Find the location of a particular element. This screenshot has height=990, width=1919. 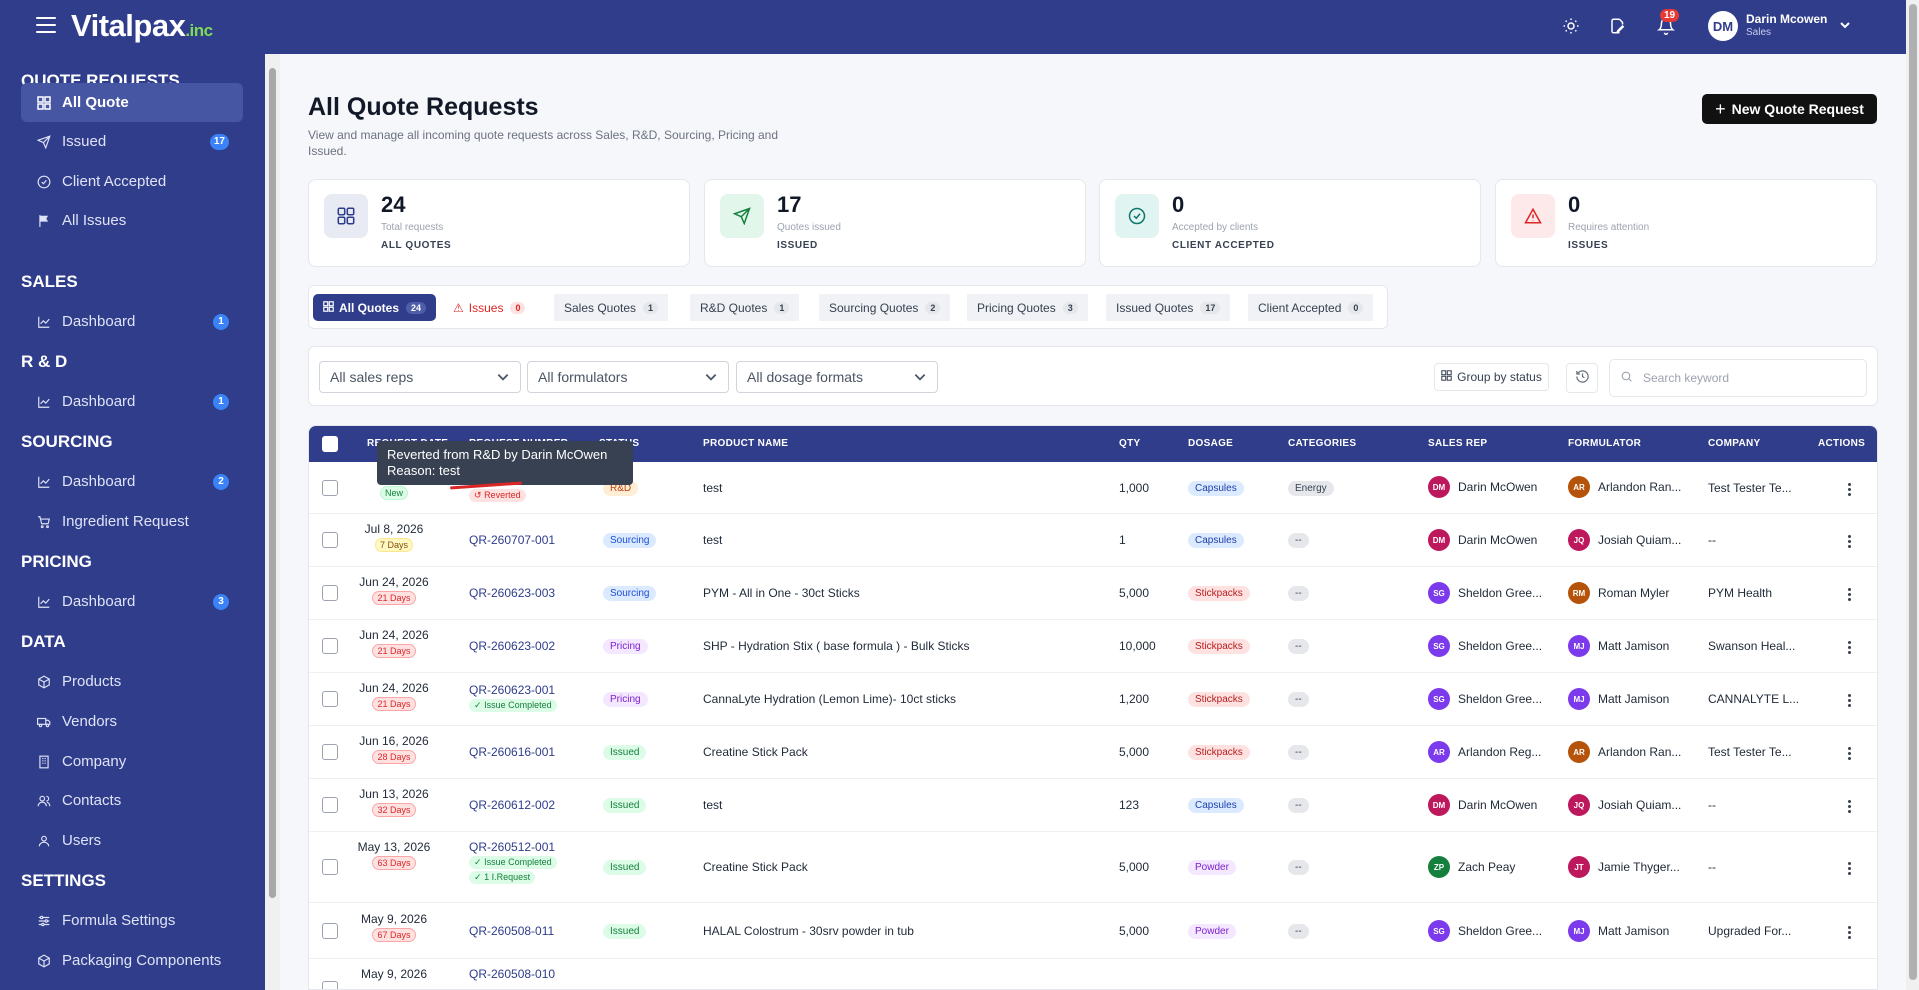

sidebar-item-rd-dashboard: Dashboard 1 is located at coordinates (132, 401).